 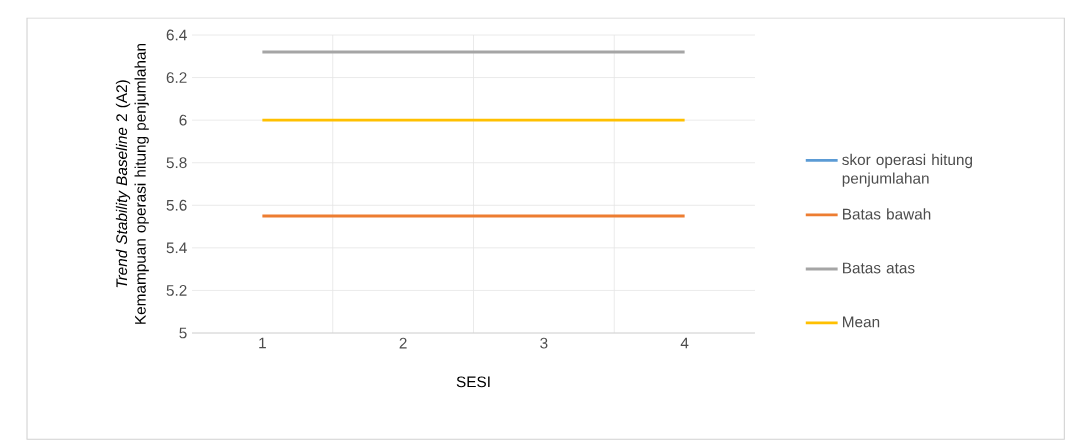 What do you see at coordinates (861, 322) in the screenshot?
I see `legend-label: Mean` at bounding box center [861, 322].